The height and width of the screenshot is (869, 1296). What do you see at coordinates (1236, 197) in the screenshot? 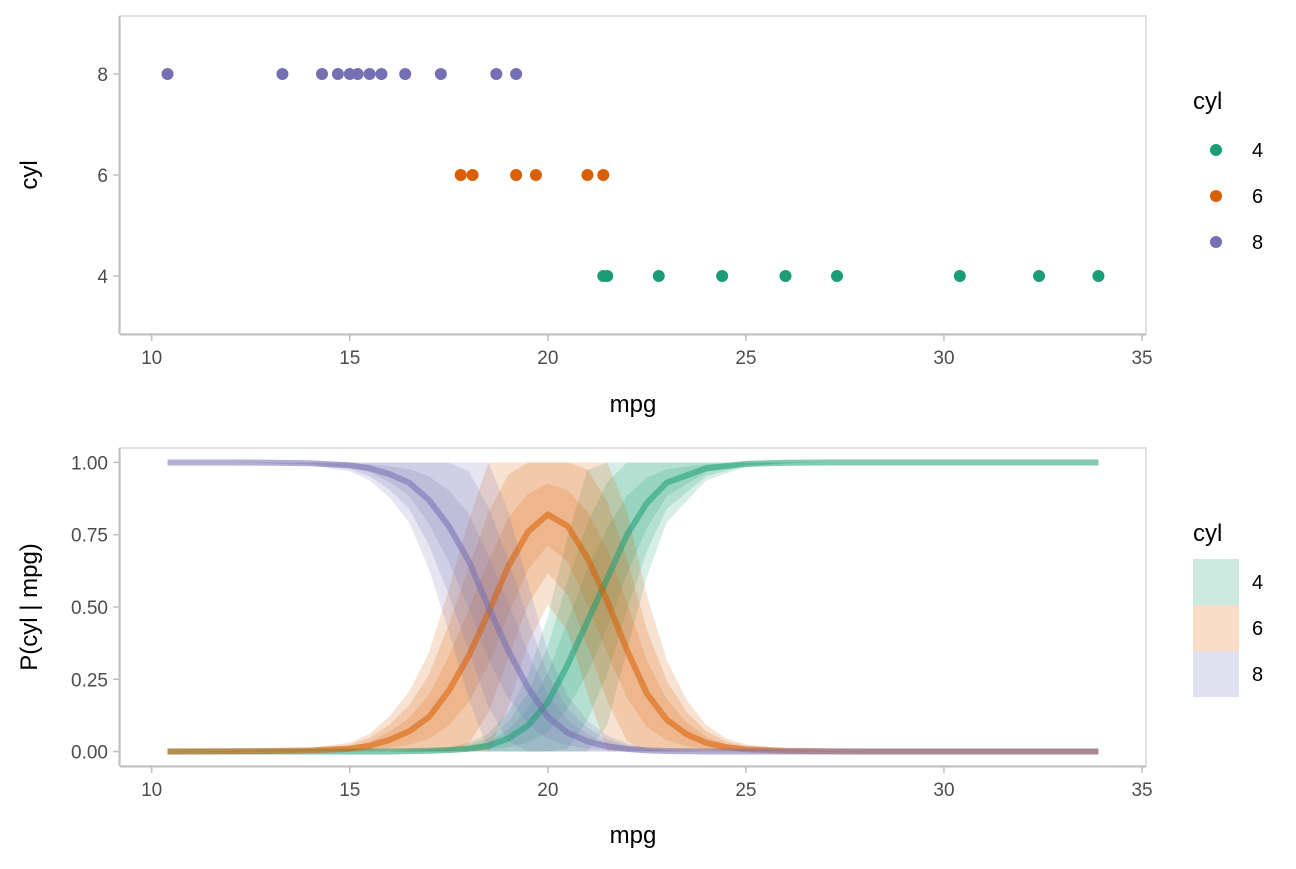
I see `scatter-legend-entry-6: 6` at bounding box center [1236, 197].